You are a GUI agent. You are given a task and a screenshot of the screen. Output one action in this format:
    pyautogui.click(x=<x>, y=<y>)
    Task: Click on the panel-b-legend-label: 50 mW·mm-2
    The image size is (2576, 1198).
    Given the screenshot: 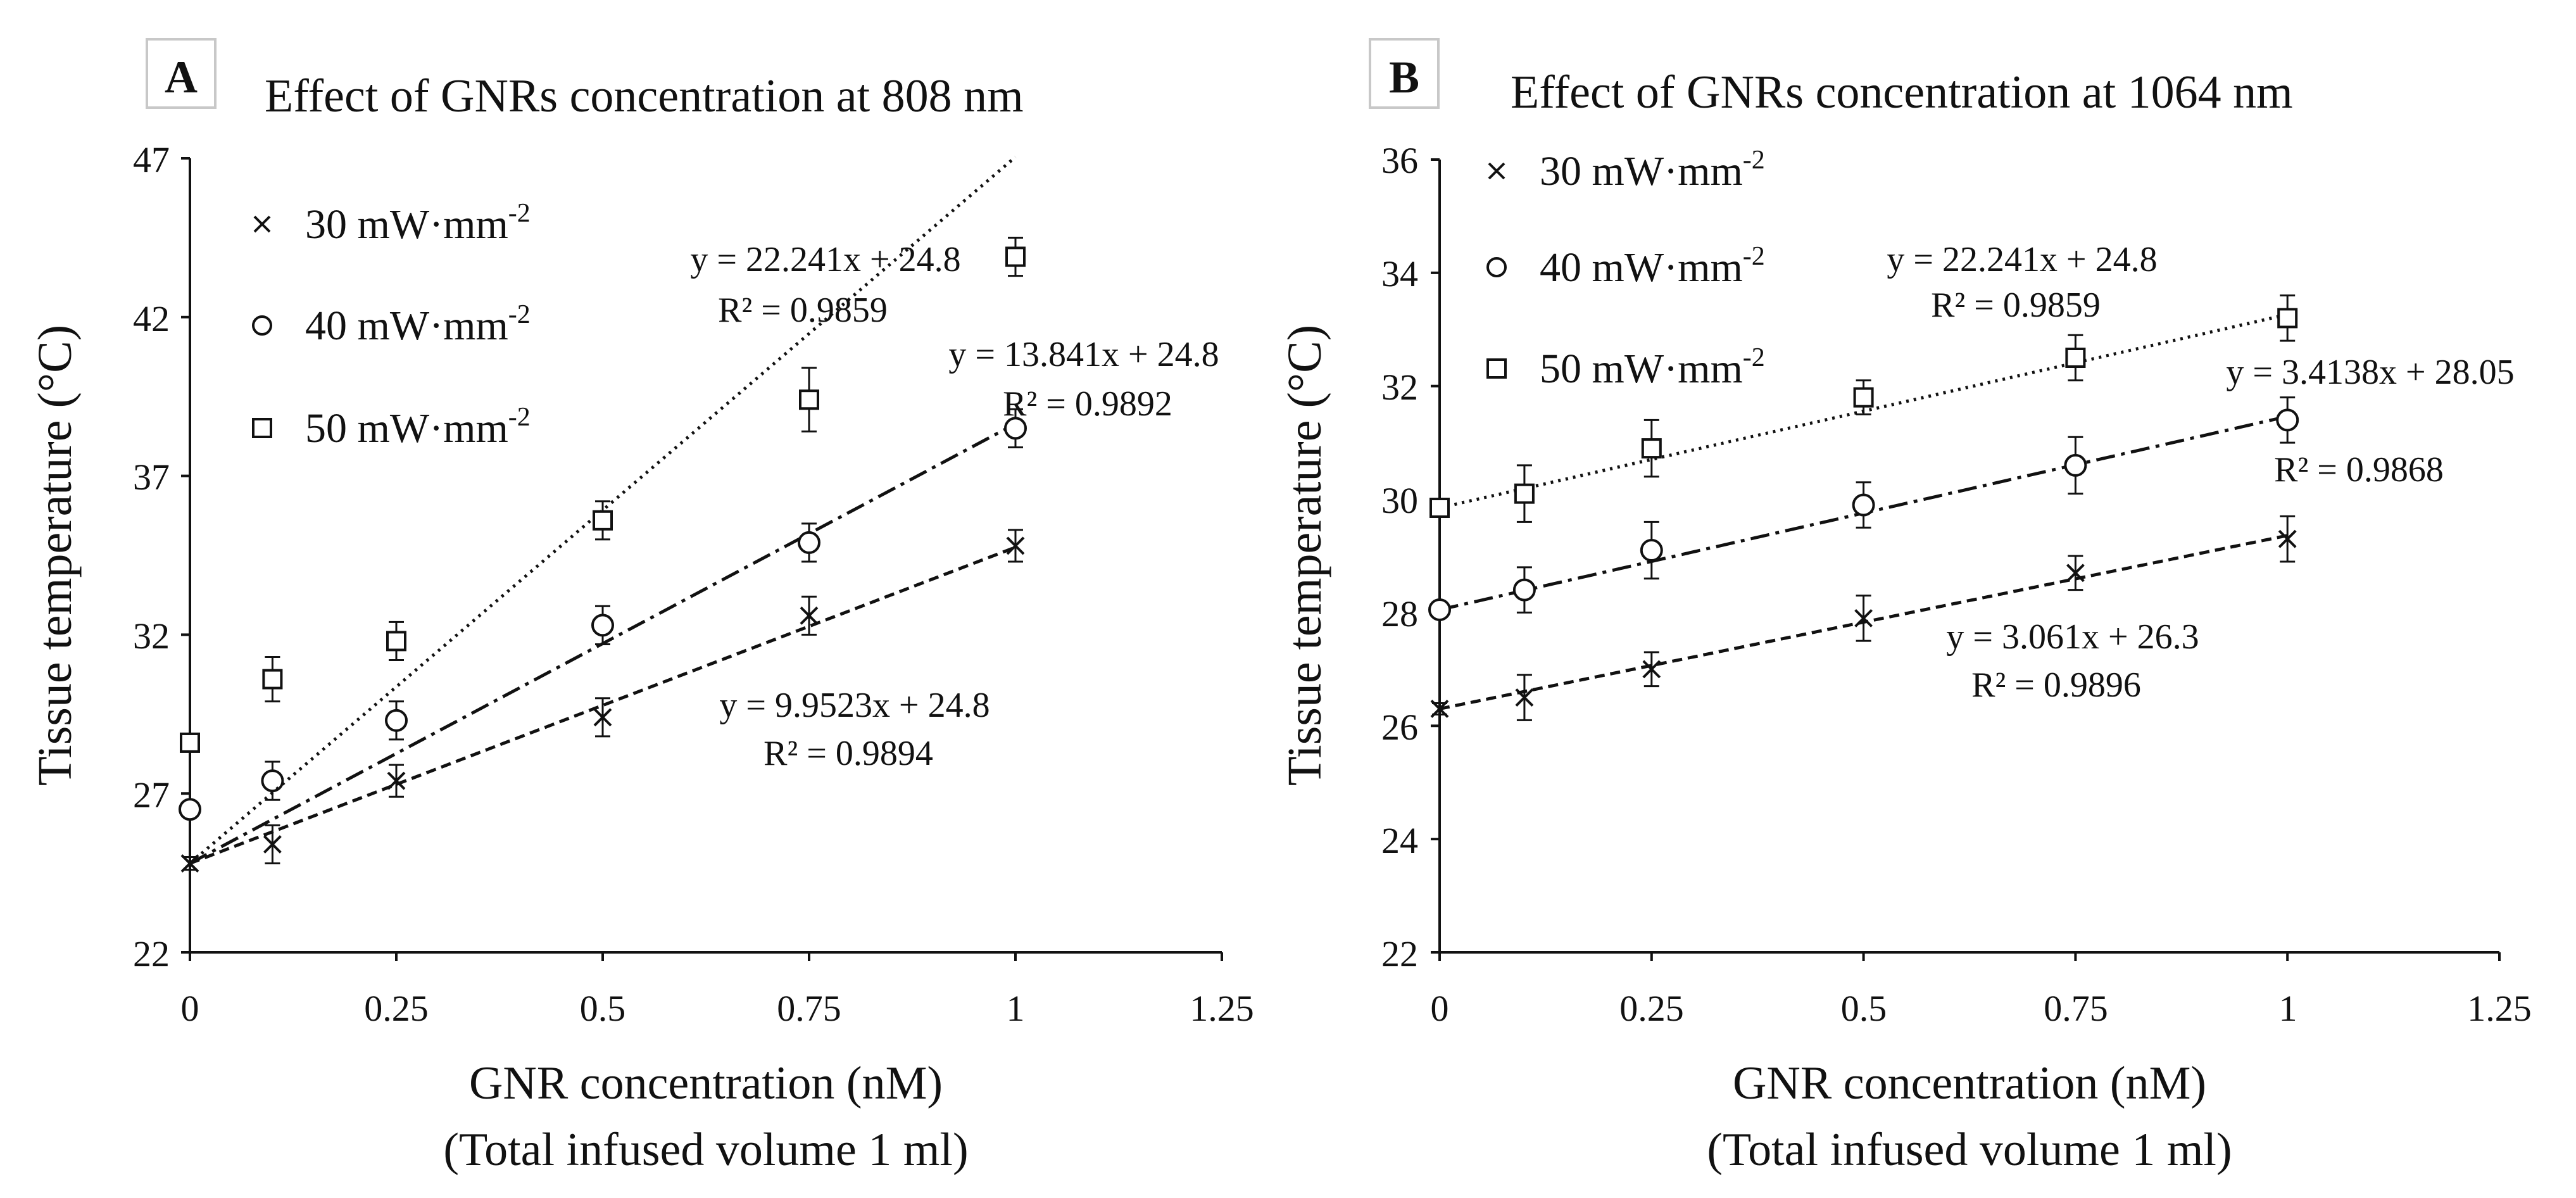 What is the action you would take?
    pyautogui.click(x=1652, y=367)
    